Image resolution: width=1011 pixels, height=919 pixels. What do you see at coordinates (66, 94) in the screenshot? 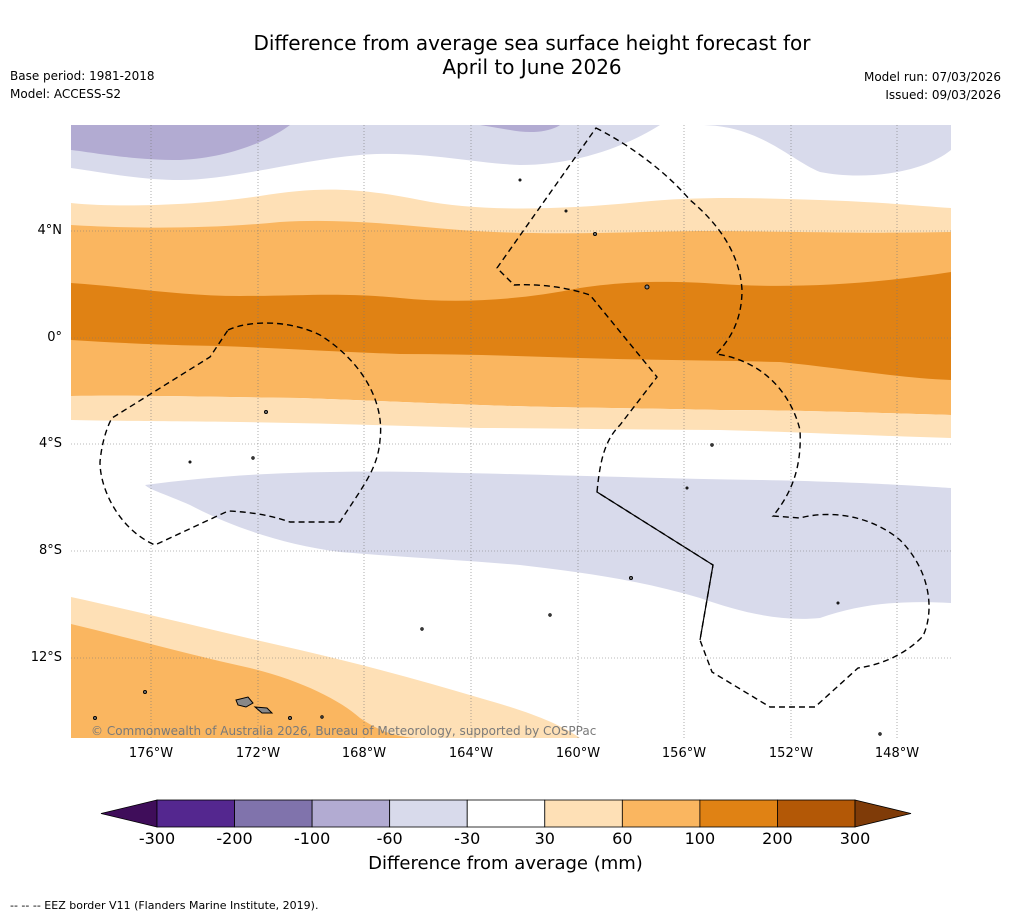
I see `model-name: Model: ACCESS-S2` at bounding box center [66, 94].